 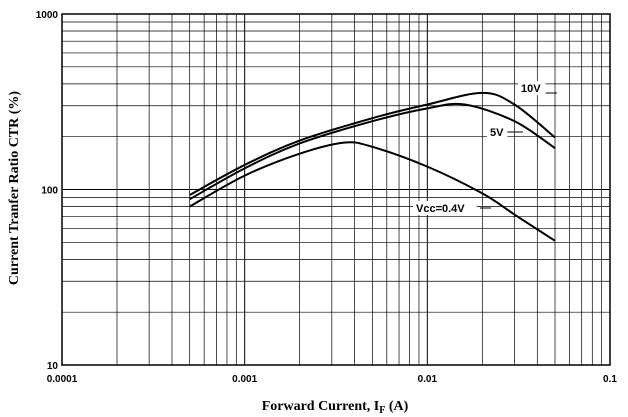 I want to click on series-line-vcc-0-4v, so click(x=372, y=191).